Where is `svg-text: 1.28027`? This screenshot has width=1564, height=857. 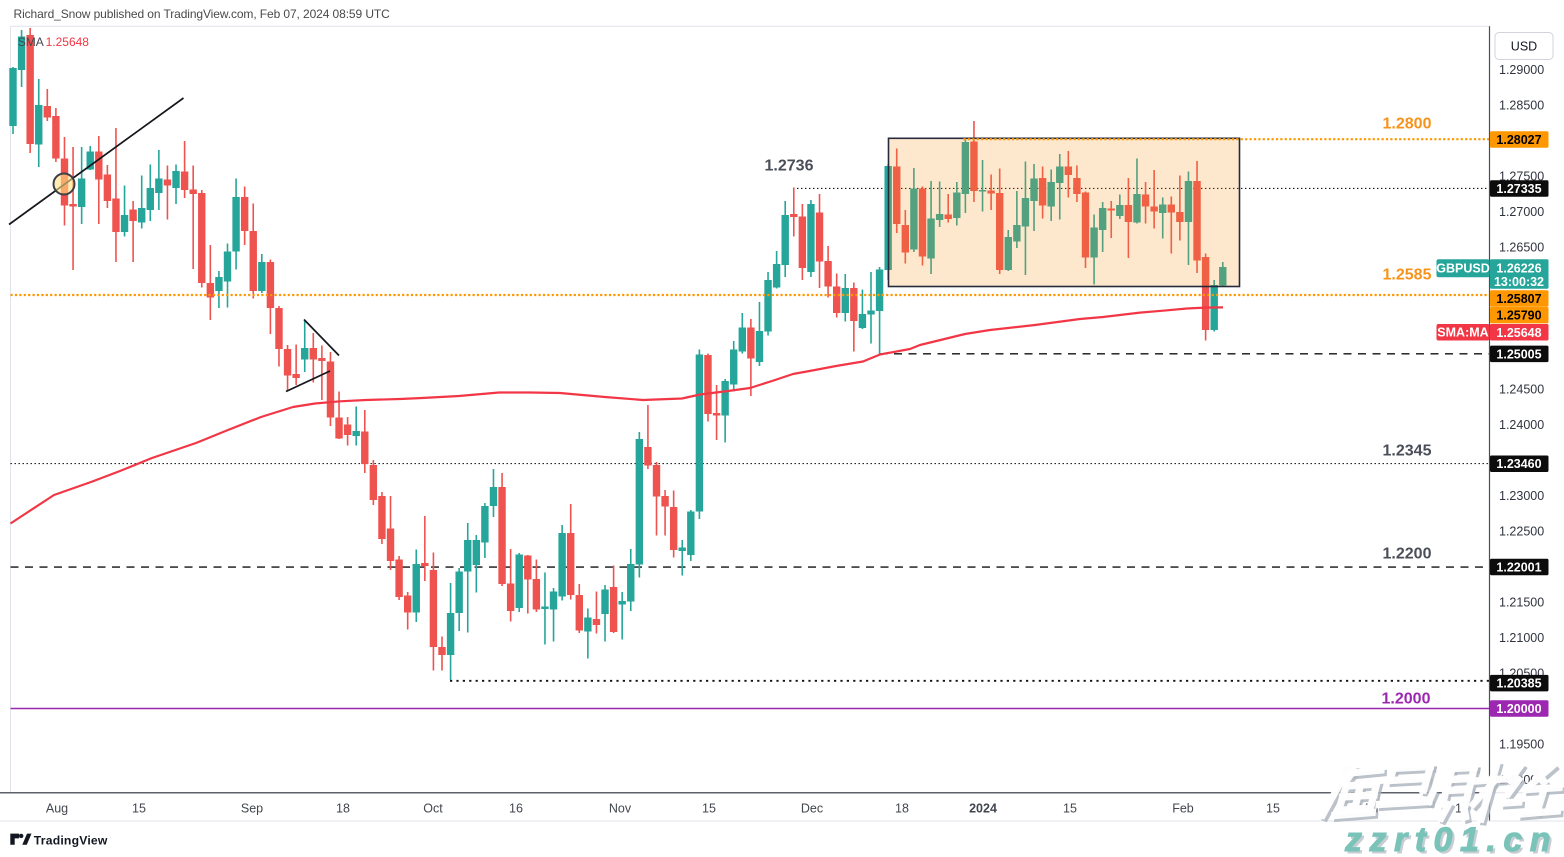
svg-text: 1.28027 is located at coordinates (1518, 140).